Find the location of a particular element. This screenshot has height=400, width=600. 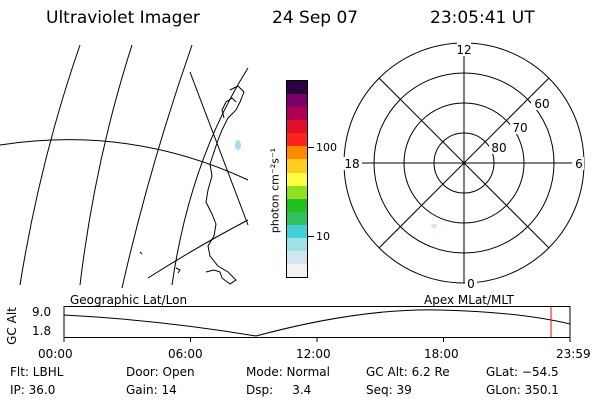

date-label: 24 Sep 07 is located at coordinates (315, 18).